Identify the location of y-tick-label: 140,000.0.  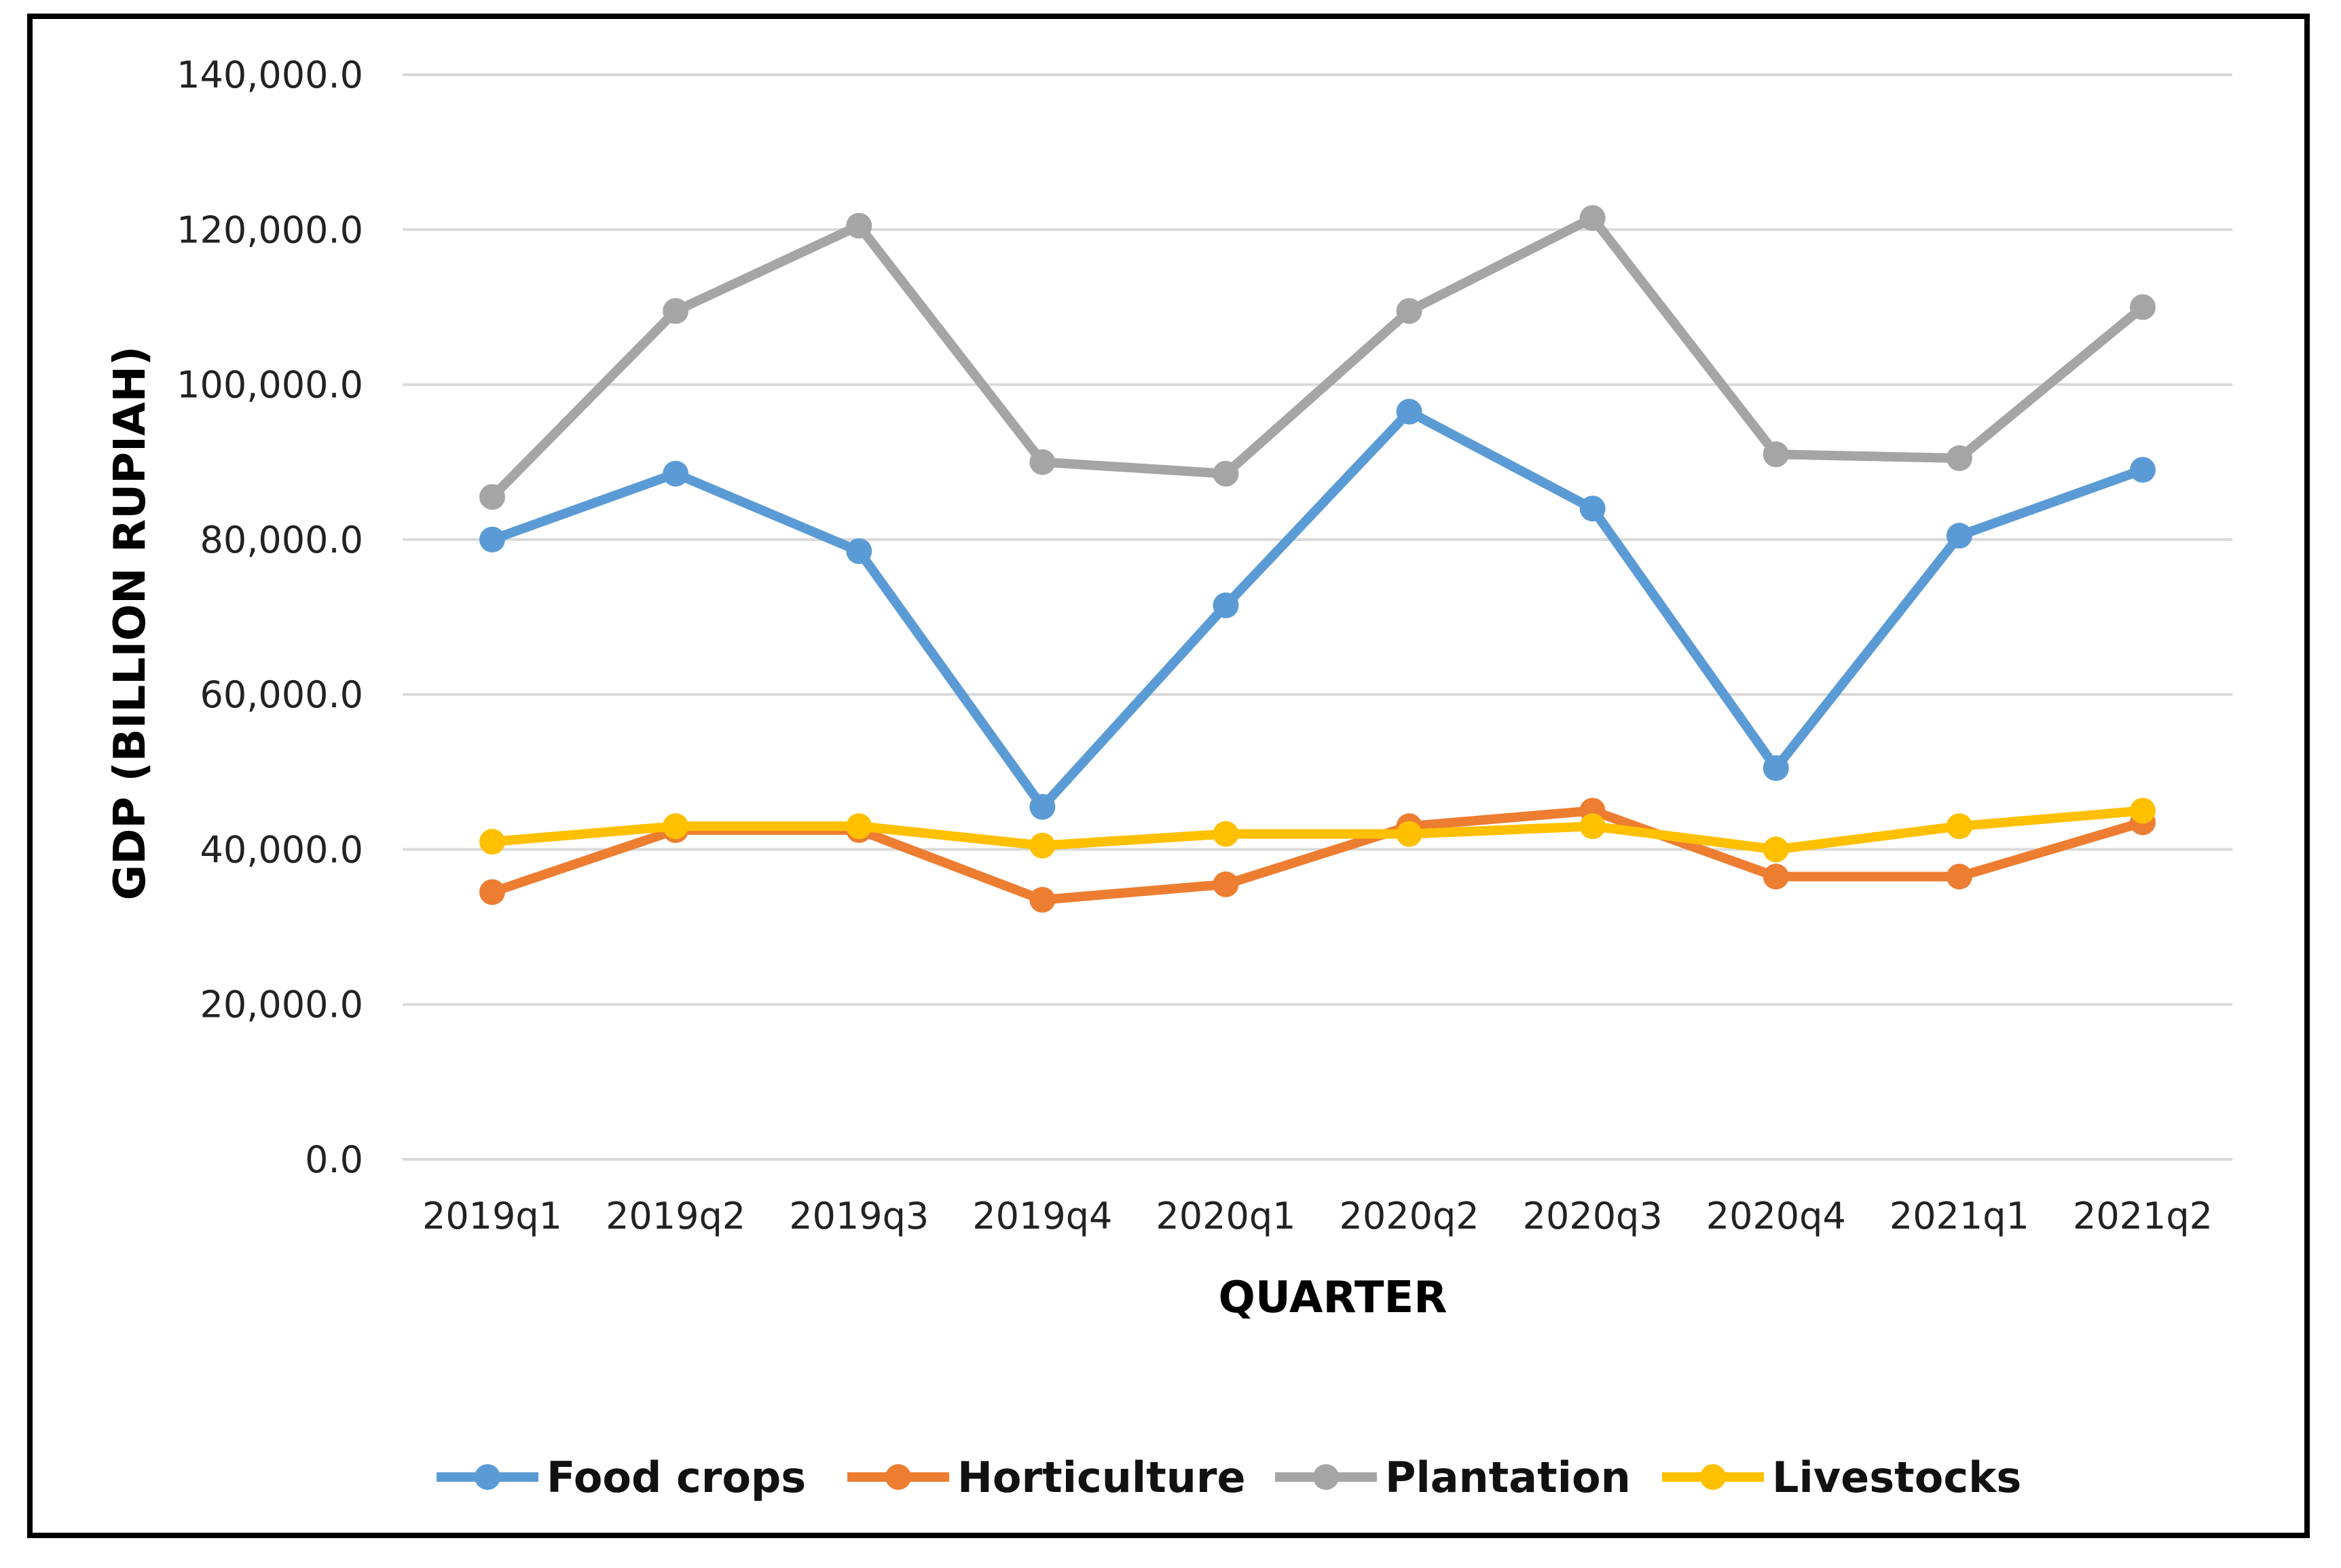
(270, 75).